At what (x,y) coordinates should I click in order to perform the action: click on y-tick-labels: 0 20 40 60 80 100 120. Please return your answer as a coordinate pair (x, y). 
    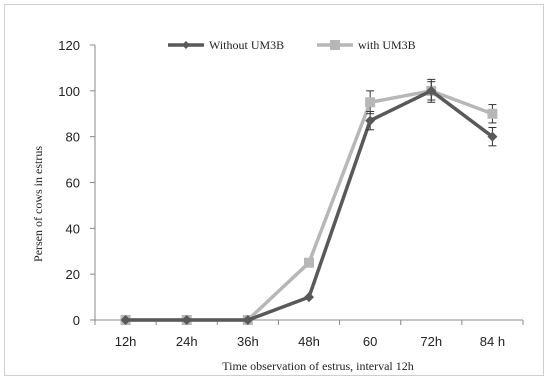
    Looking at the image, I should click on (69, 183).